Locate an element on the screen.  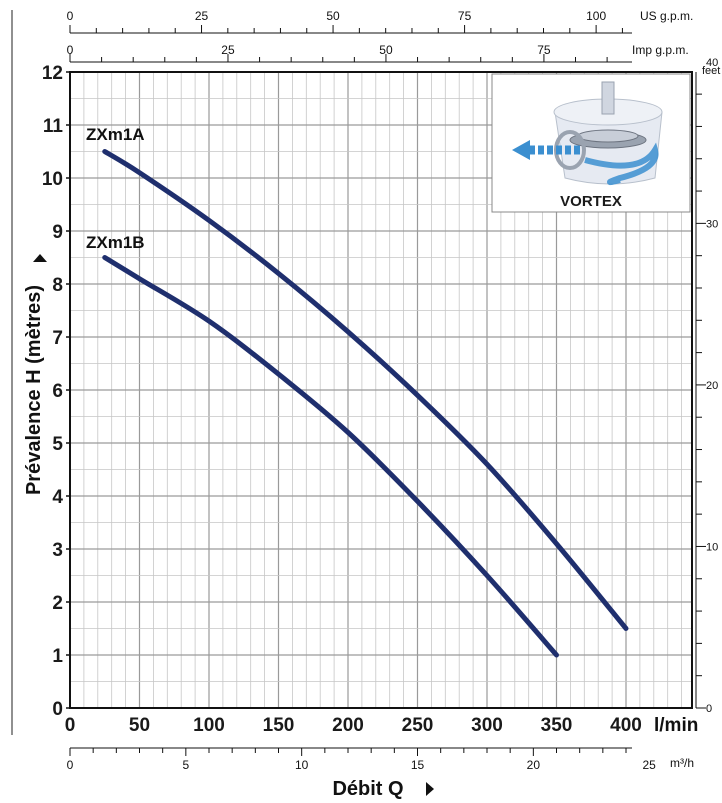
m3h-tick-label: 15 is located at coordinates (418, 765).